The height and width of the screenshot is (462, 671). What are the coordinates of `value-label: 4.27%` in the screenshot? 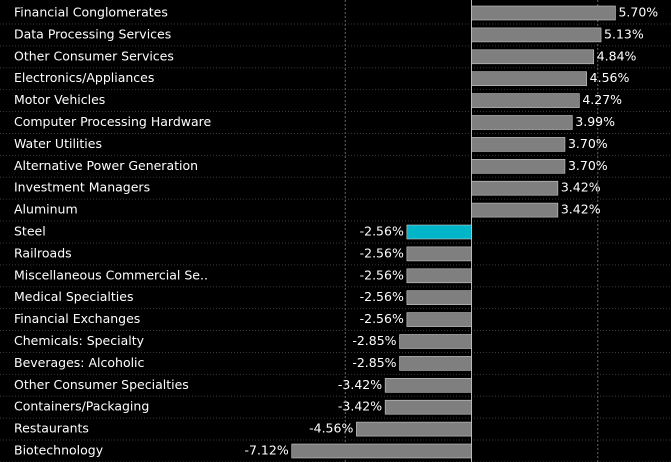 It's located at (602, 99).